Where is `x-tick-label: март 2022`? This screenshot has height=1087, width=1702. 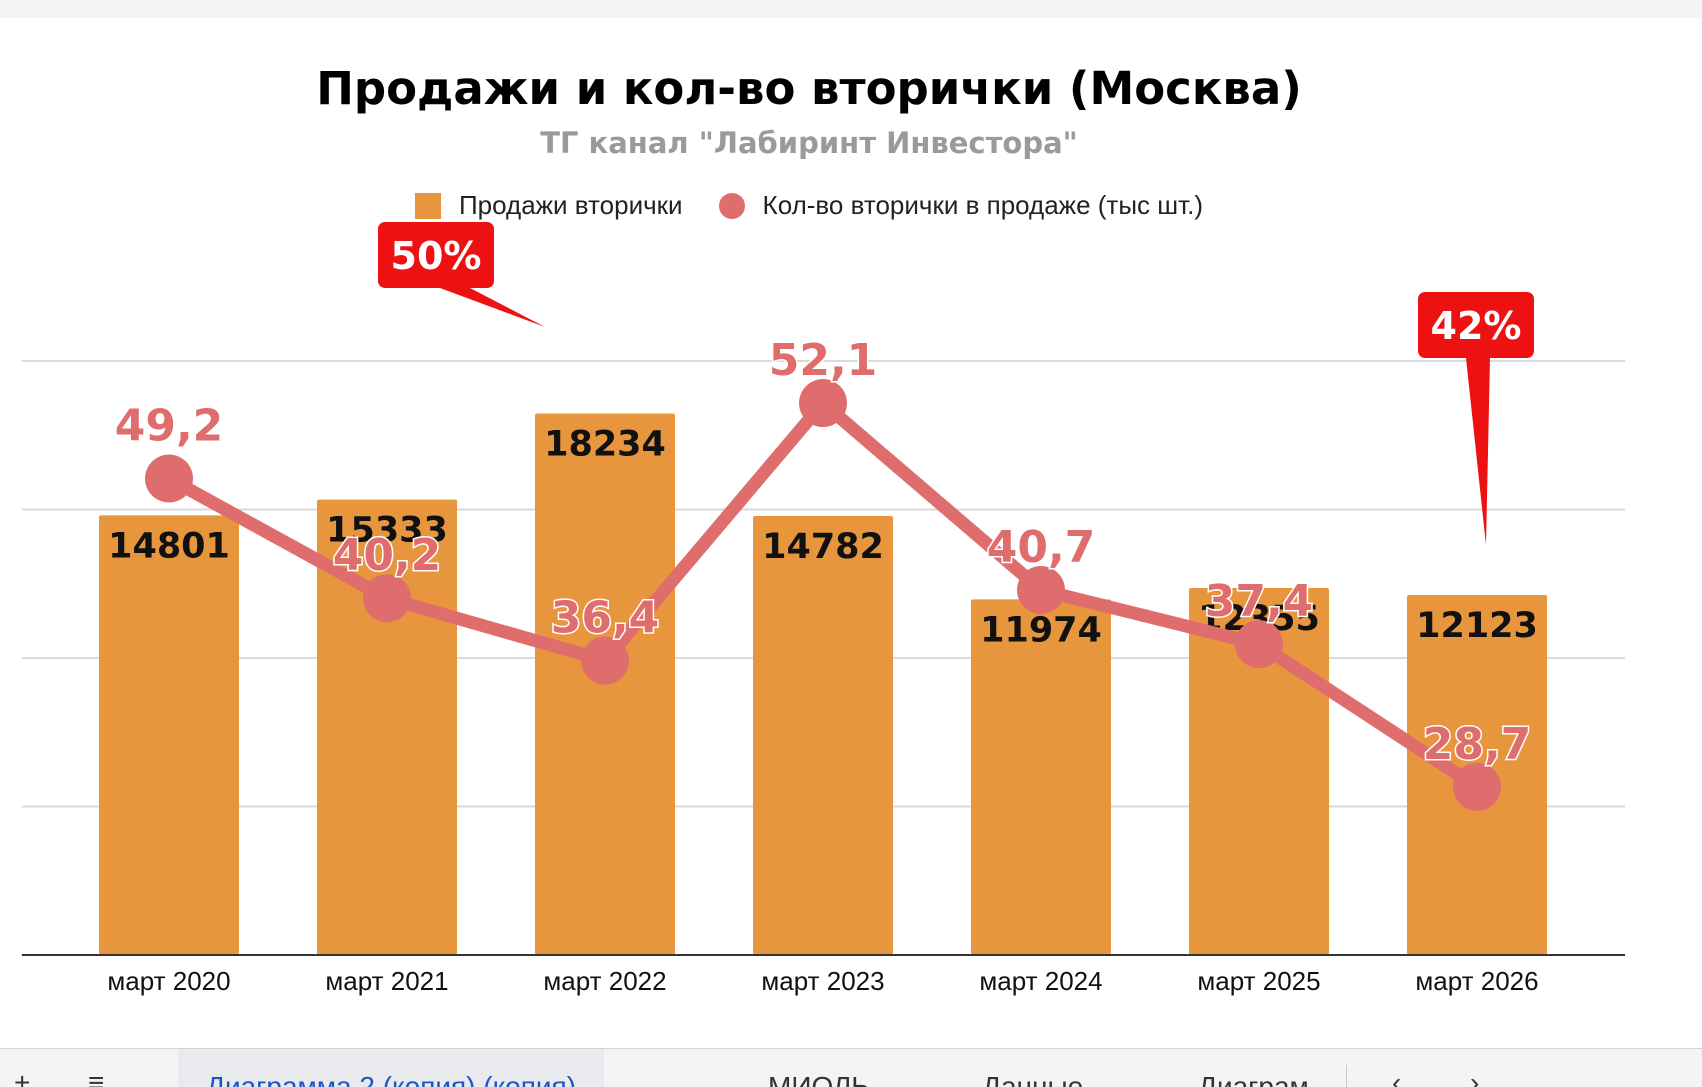 x-tick-label: март 2022 is located at coordinates (604, 981).